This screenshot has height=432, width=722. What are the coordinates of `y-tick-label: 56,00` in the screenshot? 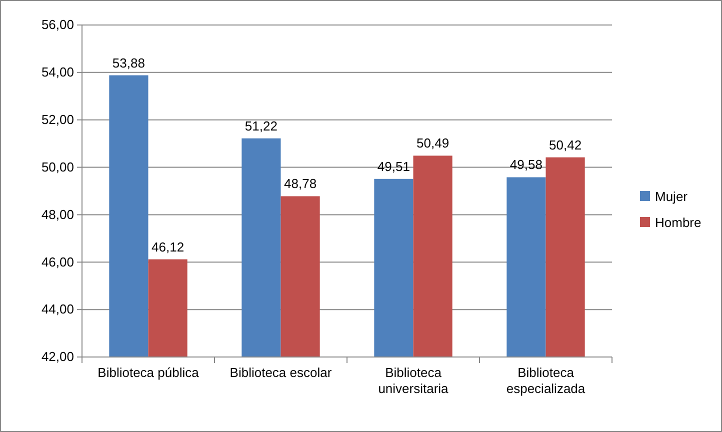 It's located at (57, 24).